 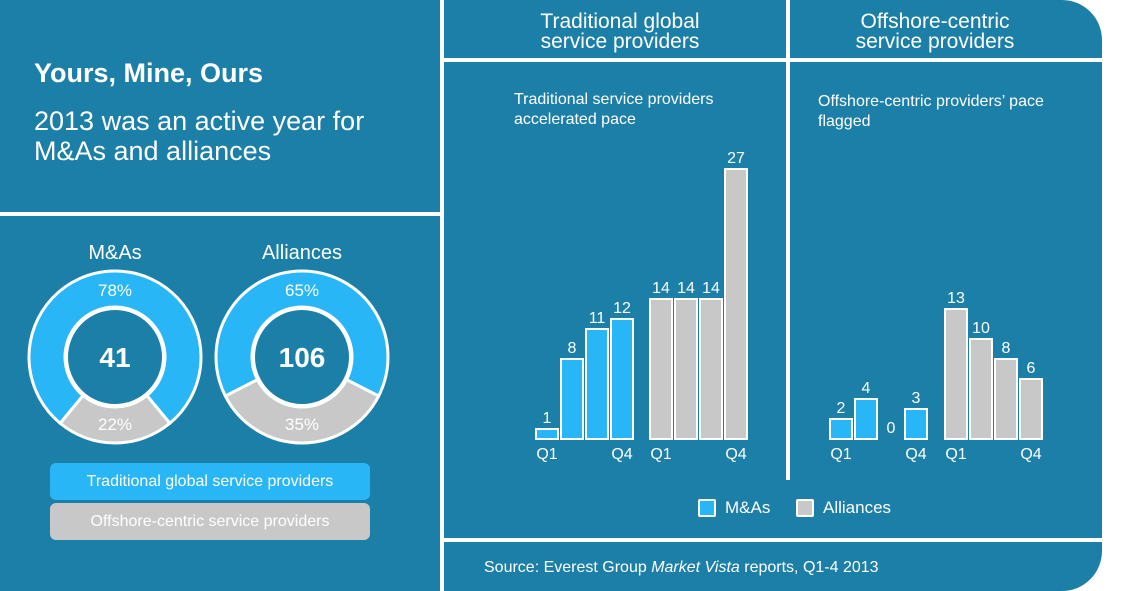 I want to click on bar-label-1-1-0: 13, so click(x=956, y=298).